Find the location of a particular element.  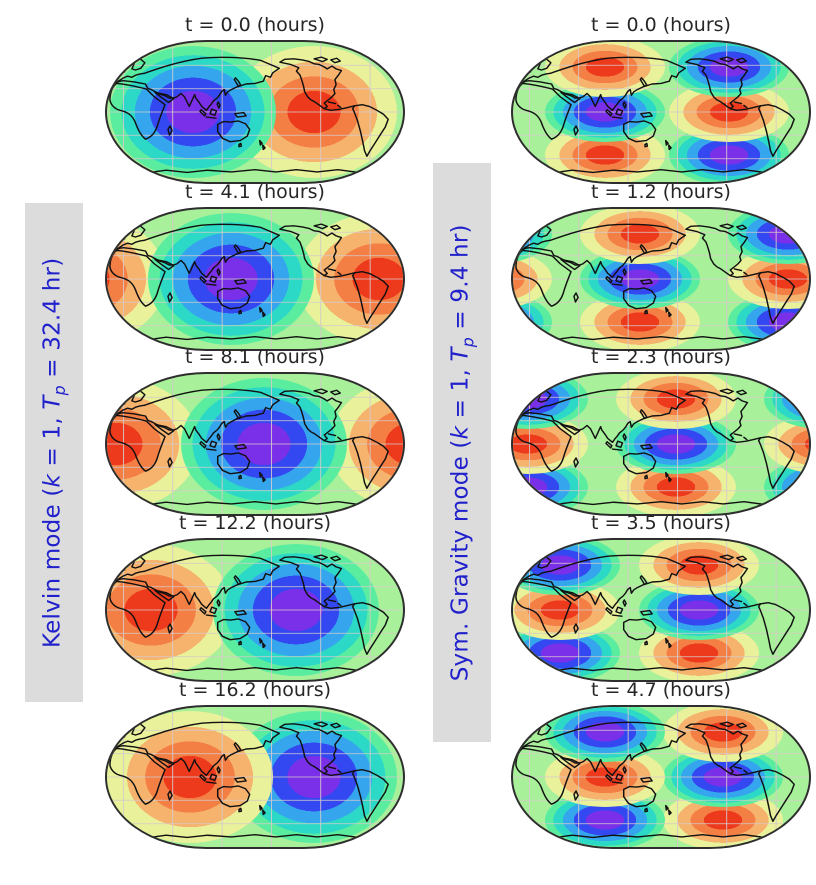

map-panel-gravity-4: t = 4.7 (hours) is located at coordinates (661, 764).